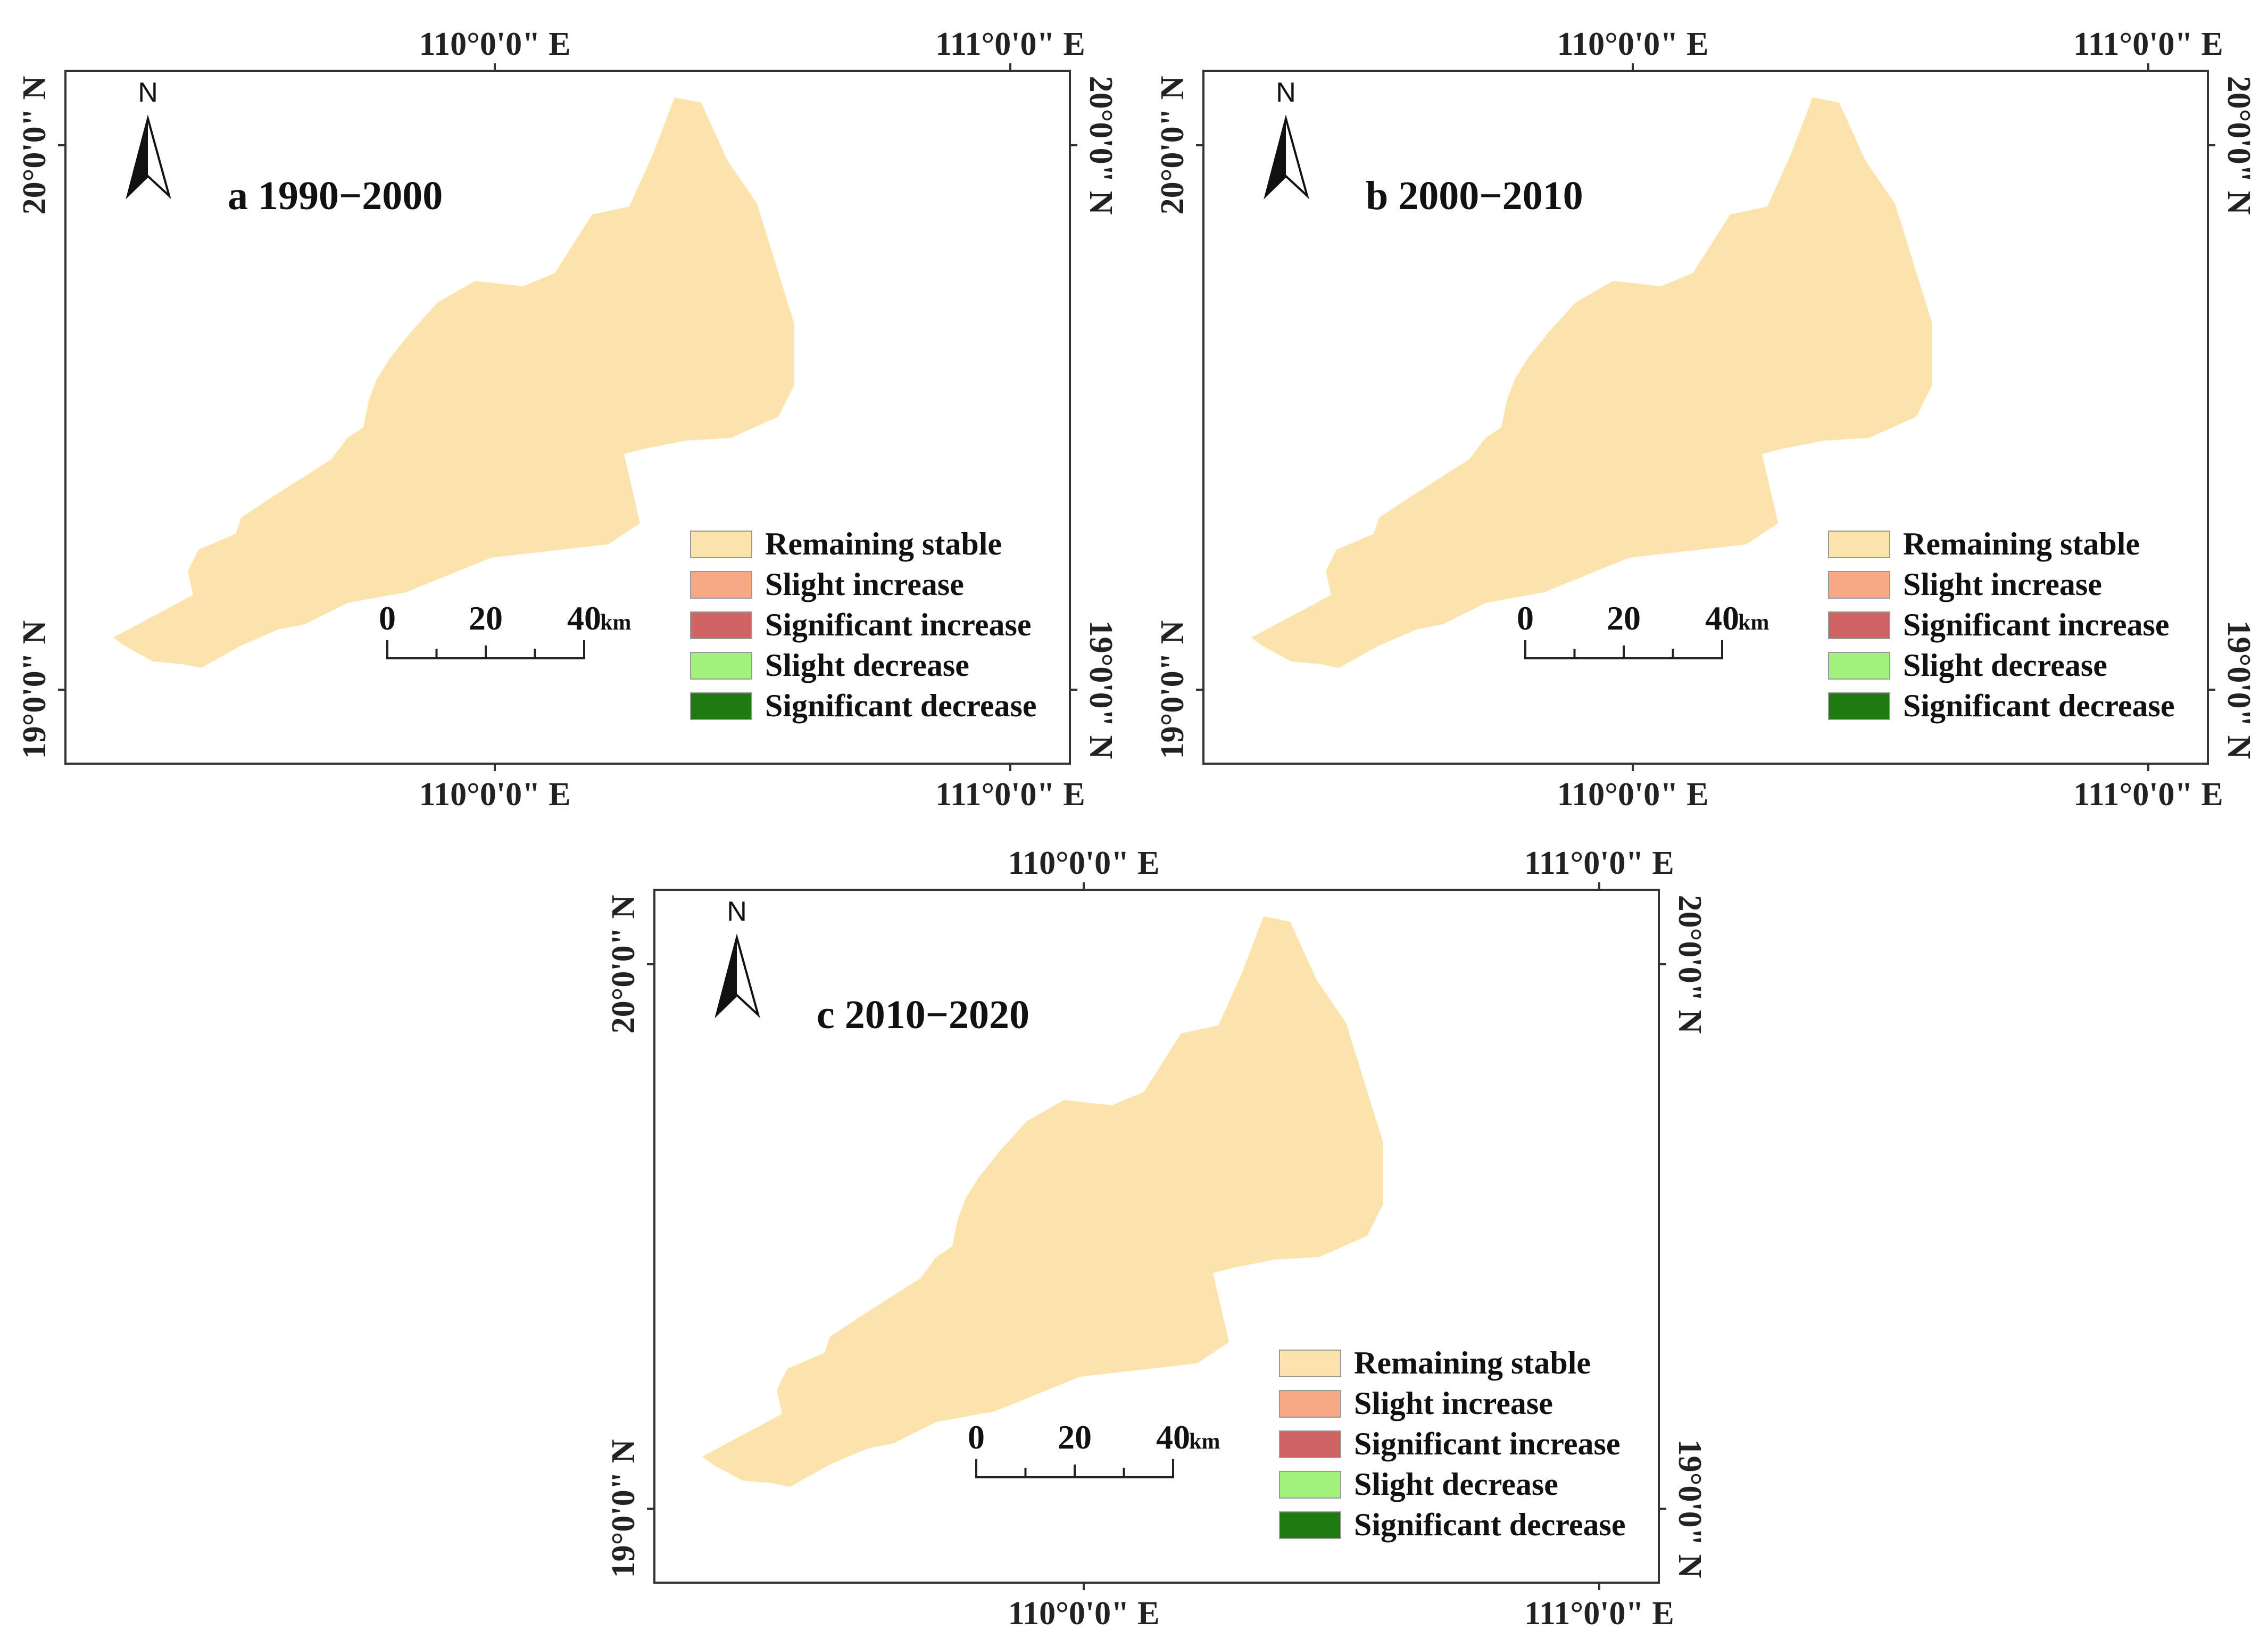 The width and height of the screenshot is (2268, 1638). Describe the element at coordinates (1474, 195) in the screenshot. I see `page-title: b 2000−2010` at that location.